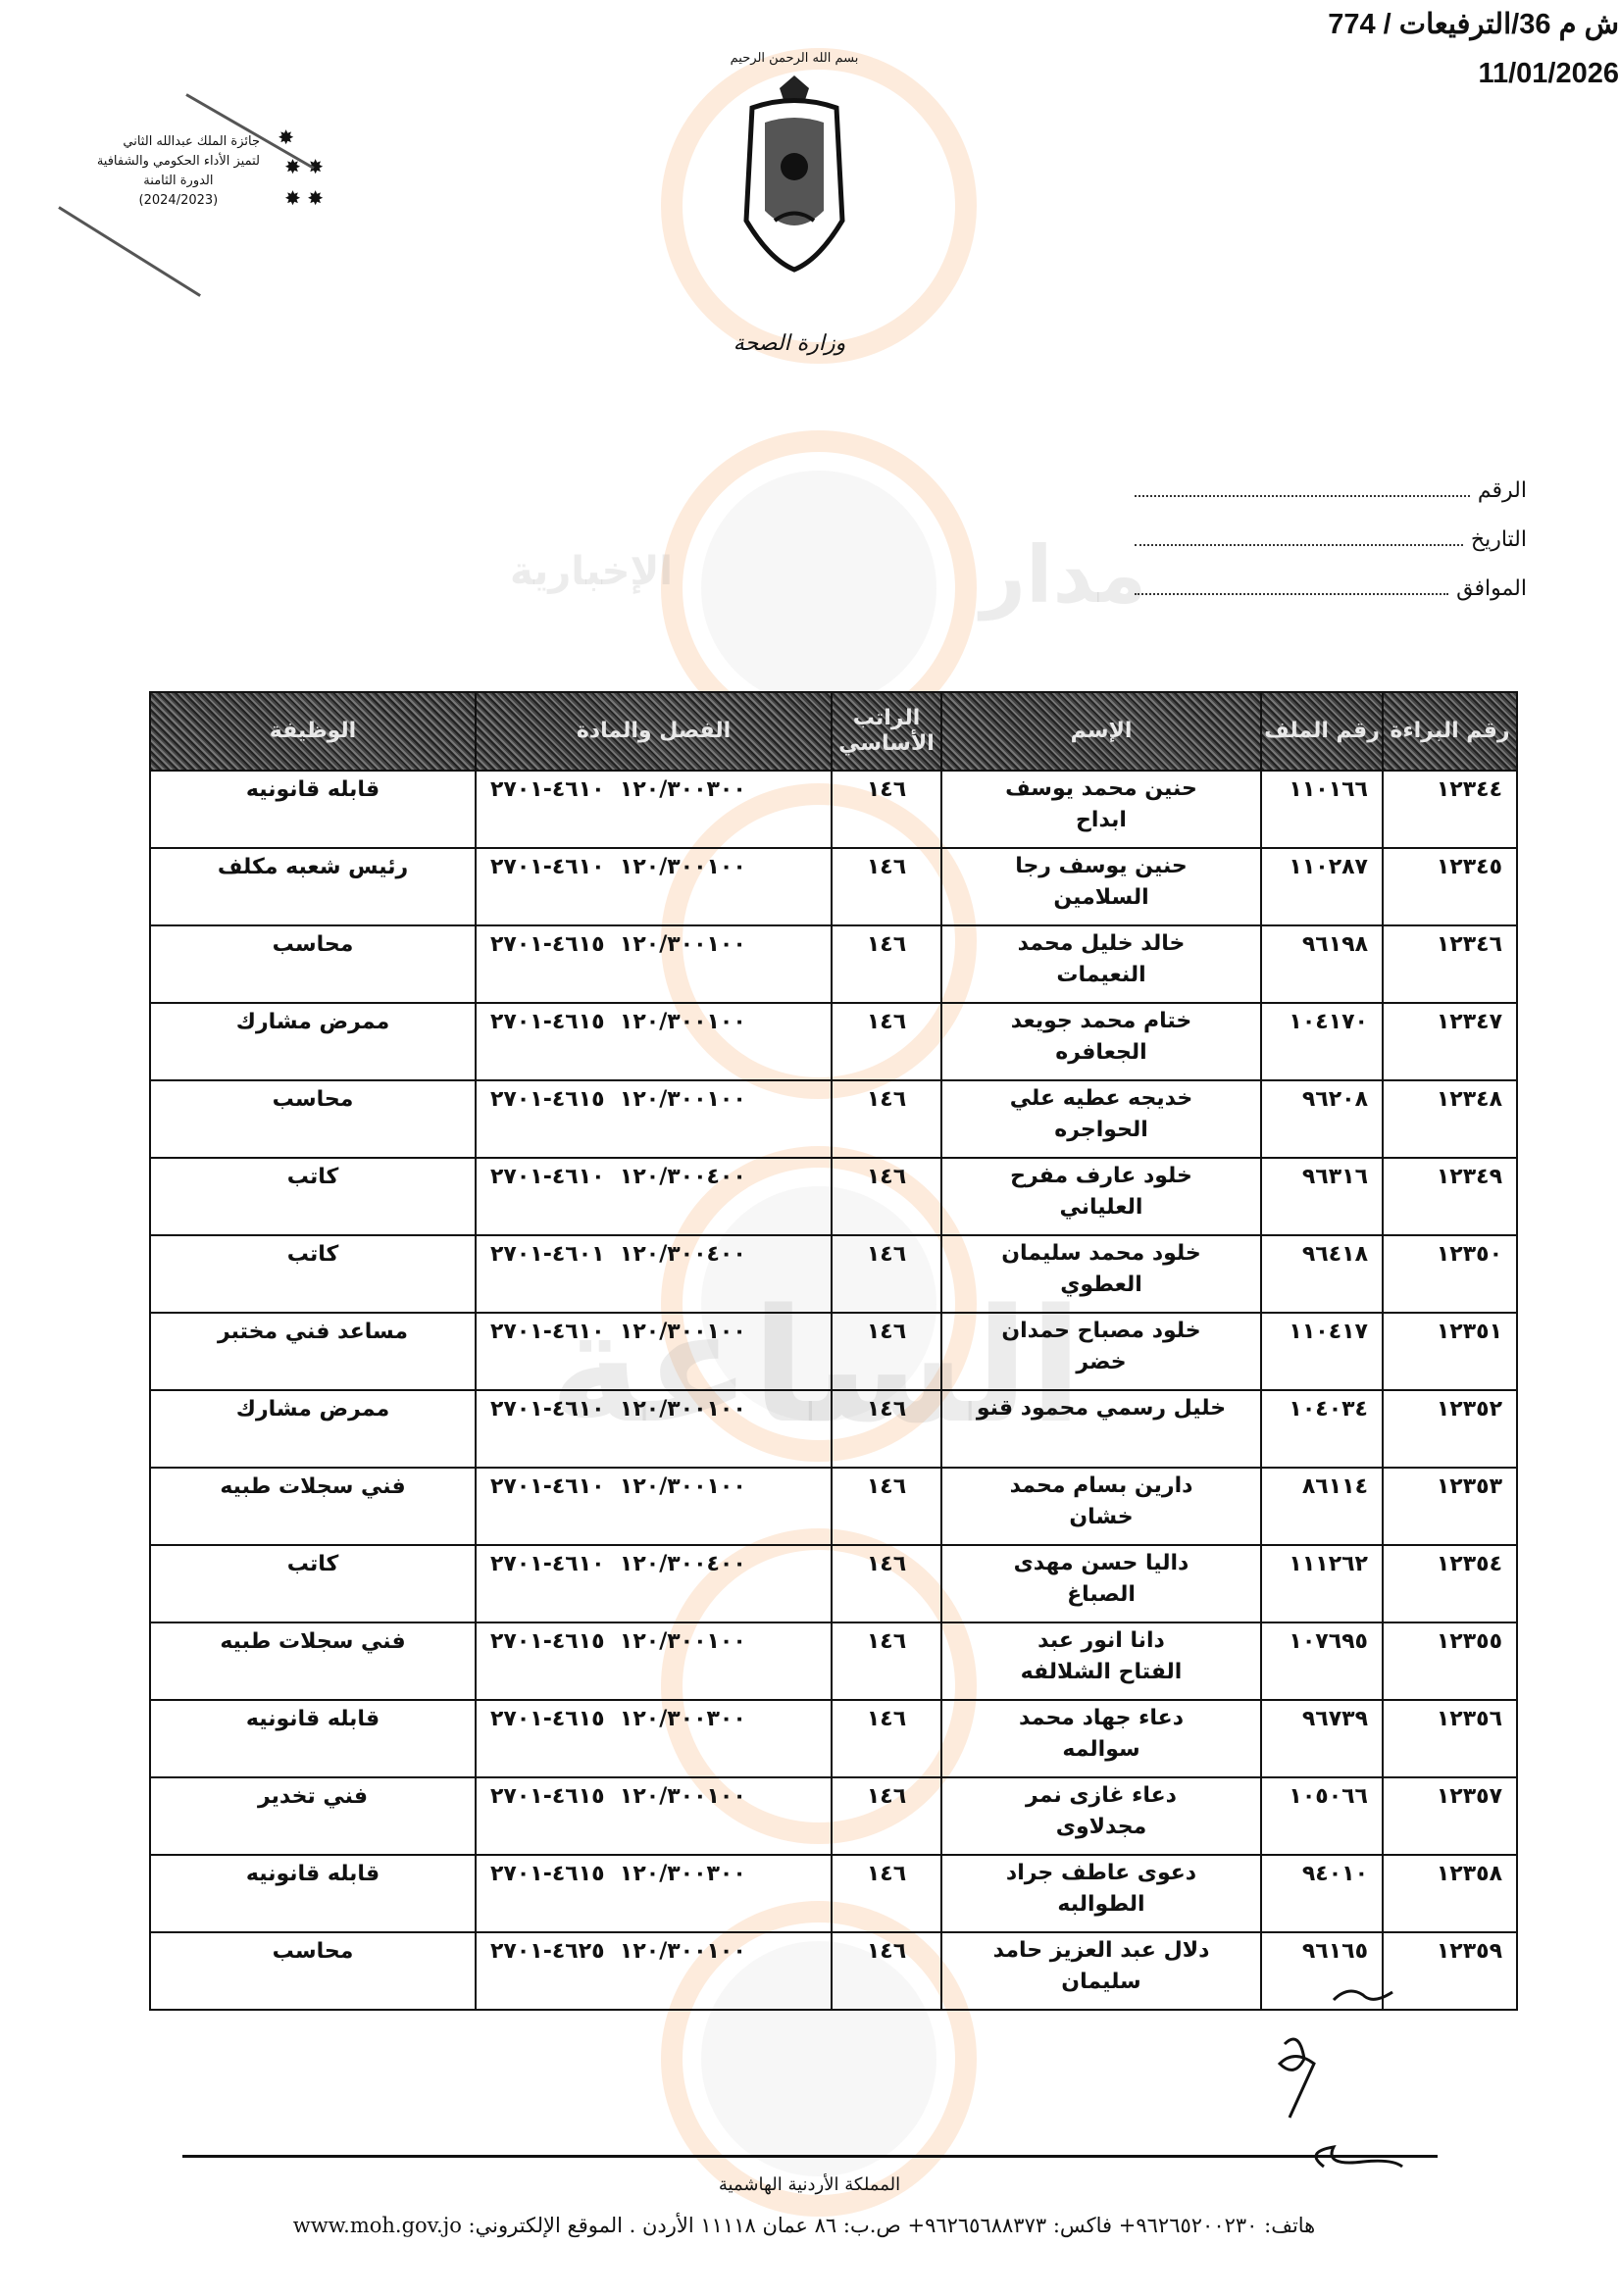 Image resolution: width=1619 pixels, height=2296 pixels. I want to click on cell-name-text: خضر, so click(1101, 1362).